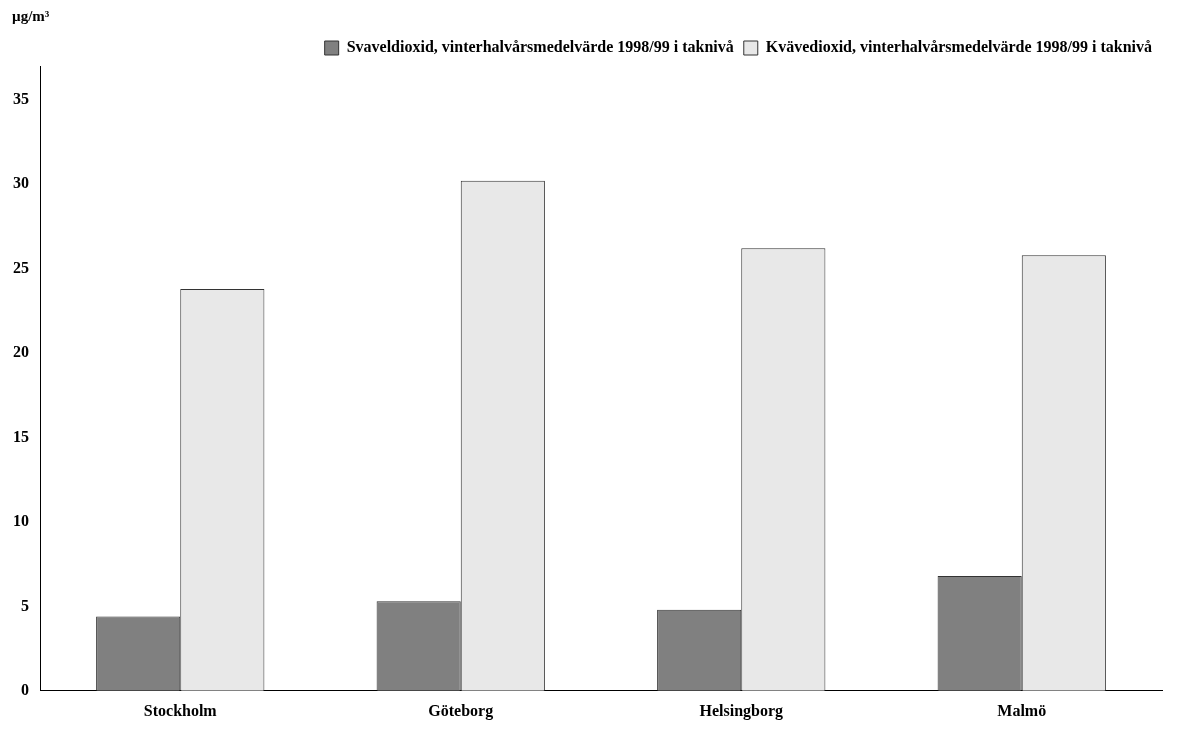  I want to click on x-tick-label: Helsingborg, so click(741, 710).